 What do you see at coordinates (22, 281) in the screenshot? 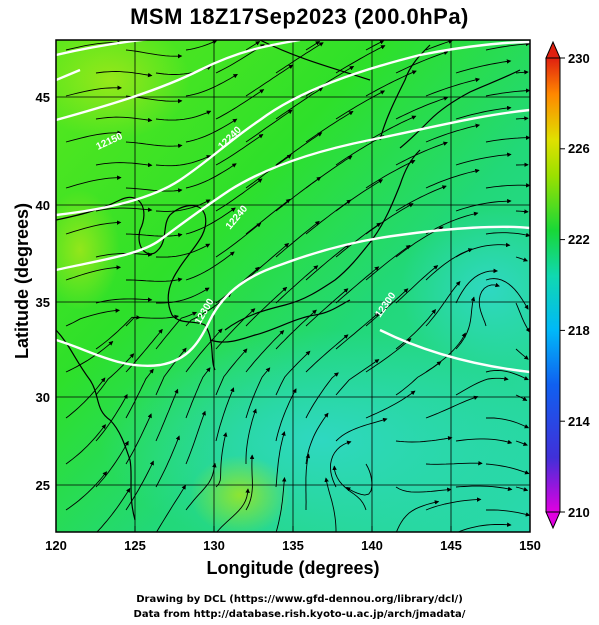
I see `y-axis-label: Latitude (degrees)` at bounding box center [22, 281].